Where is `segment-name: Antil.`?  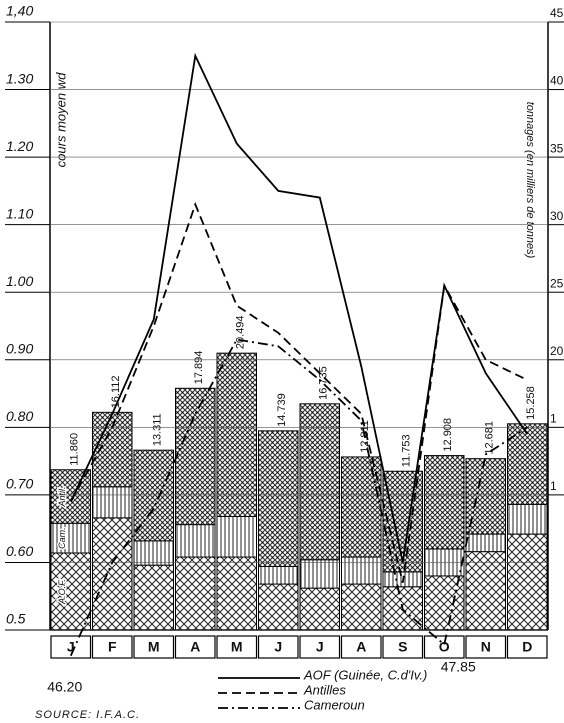 segment-name: Antil. is located at coordinates (62, 497).